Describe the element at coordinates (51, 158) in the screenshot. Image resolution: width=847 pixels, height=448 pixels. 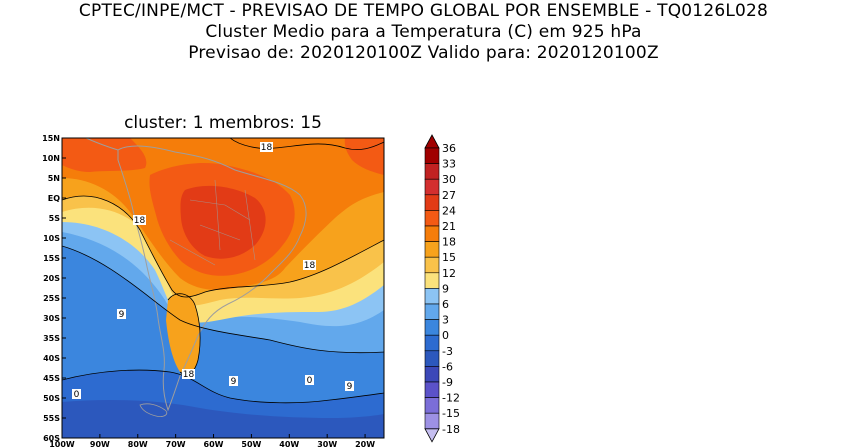
I see `lat-tick-label: 10N` at that location.